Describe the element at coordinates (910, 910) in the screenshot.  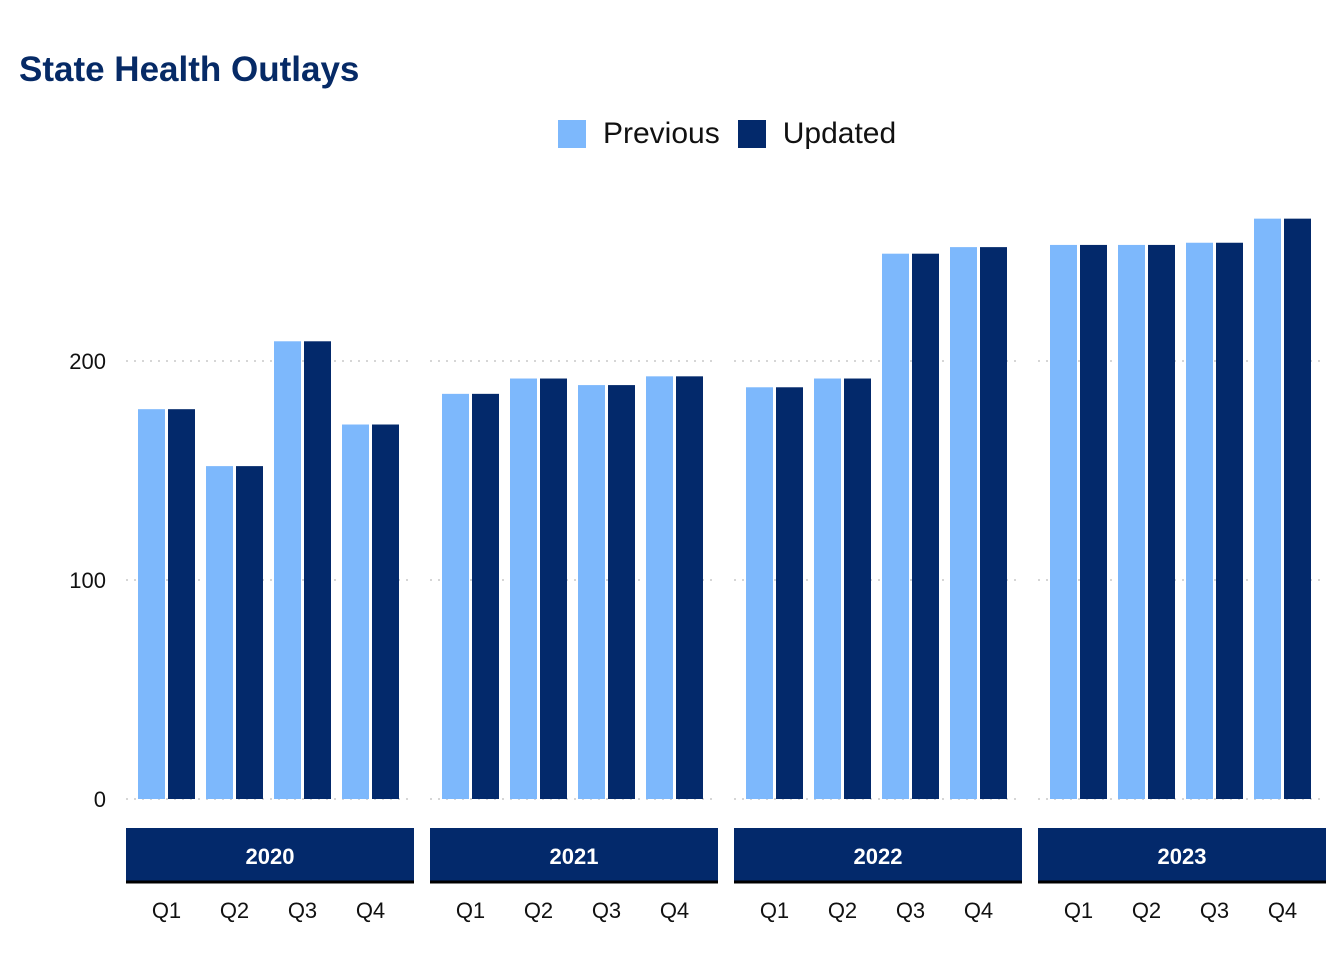
I see `x-tick-label-2022-Q3: Q3` at that location.